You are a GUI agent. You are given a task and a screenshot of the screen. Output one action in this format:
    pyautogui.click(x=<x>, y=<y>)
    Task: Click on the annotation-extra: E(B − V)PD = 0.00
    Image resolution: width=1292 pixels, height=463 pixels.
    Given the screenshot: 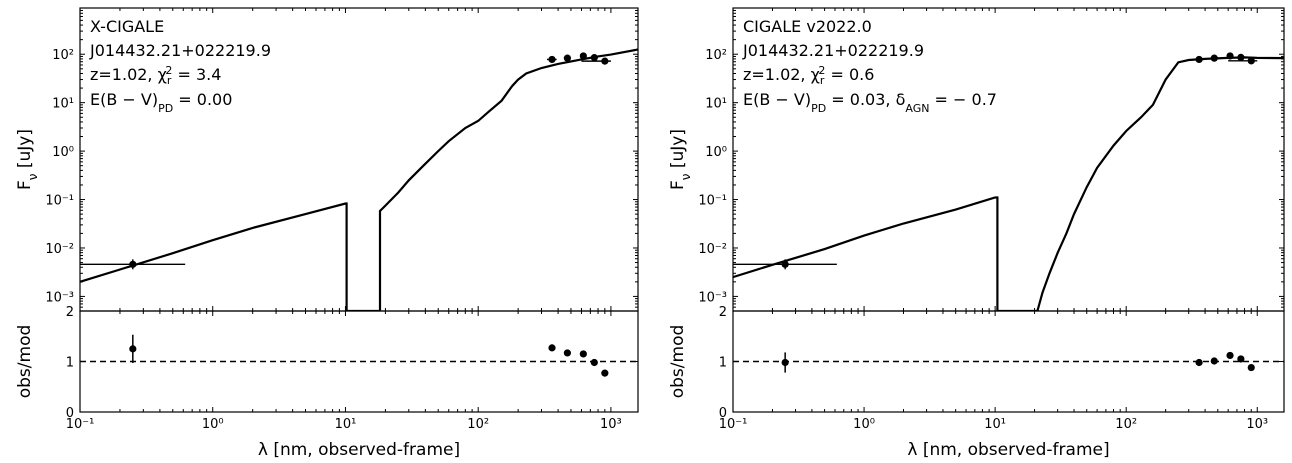 What is the action you would take?
    pyautogui.click(x=161, y=102)
    